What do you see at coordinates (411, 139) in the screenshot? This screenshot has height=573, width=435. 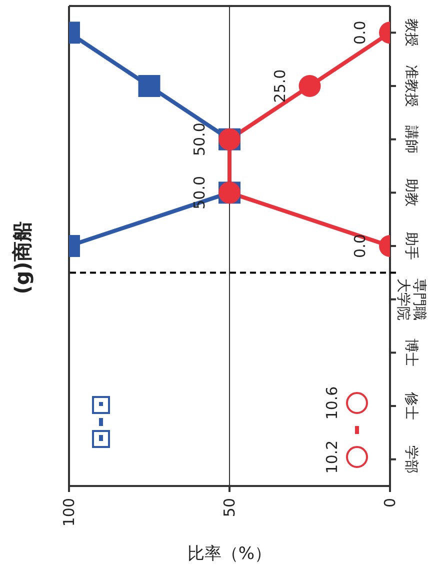 I see `y-tick-label: 講師` at bounding box center [411, 139].